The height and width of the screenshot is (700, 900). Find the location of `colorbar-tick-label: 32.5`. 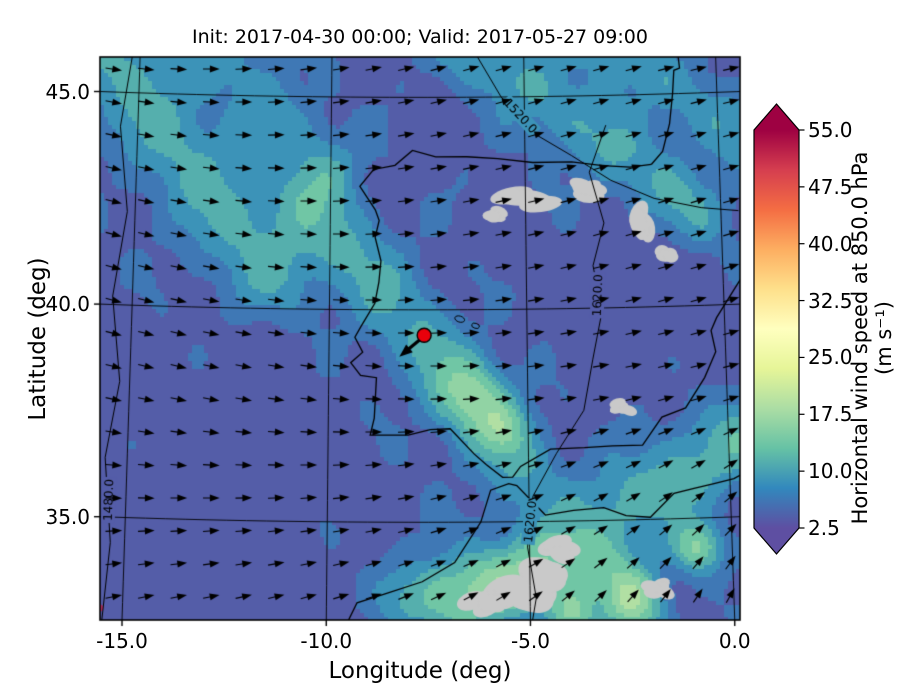

colorbar-tick-label: 32.5 is located at coordinates (830, 300).